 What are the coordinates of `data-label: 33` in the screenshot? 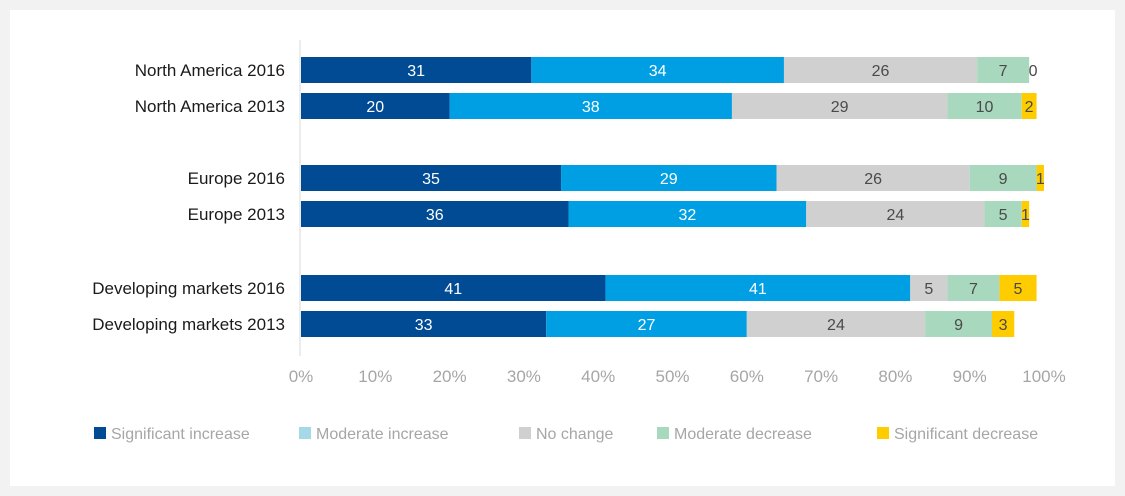 It's located at (424, 325).